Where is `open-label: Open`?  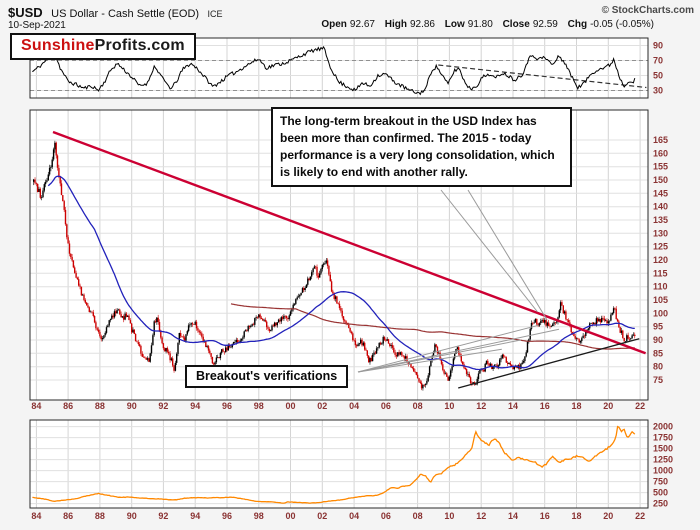 open-label: Open is located at coordinates (334, 24).